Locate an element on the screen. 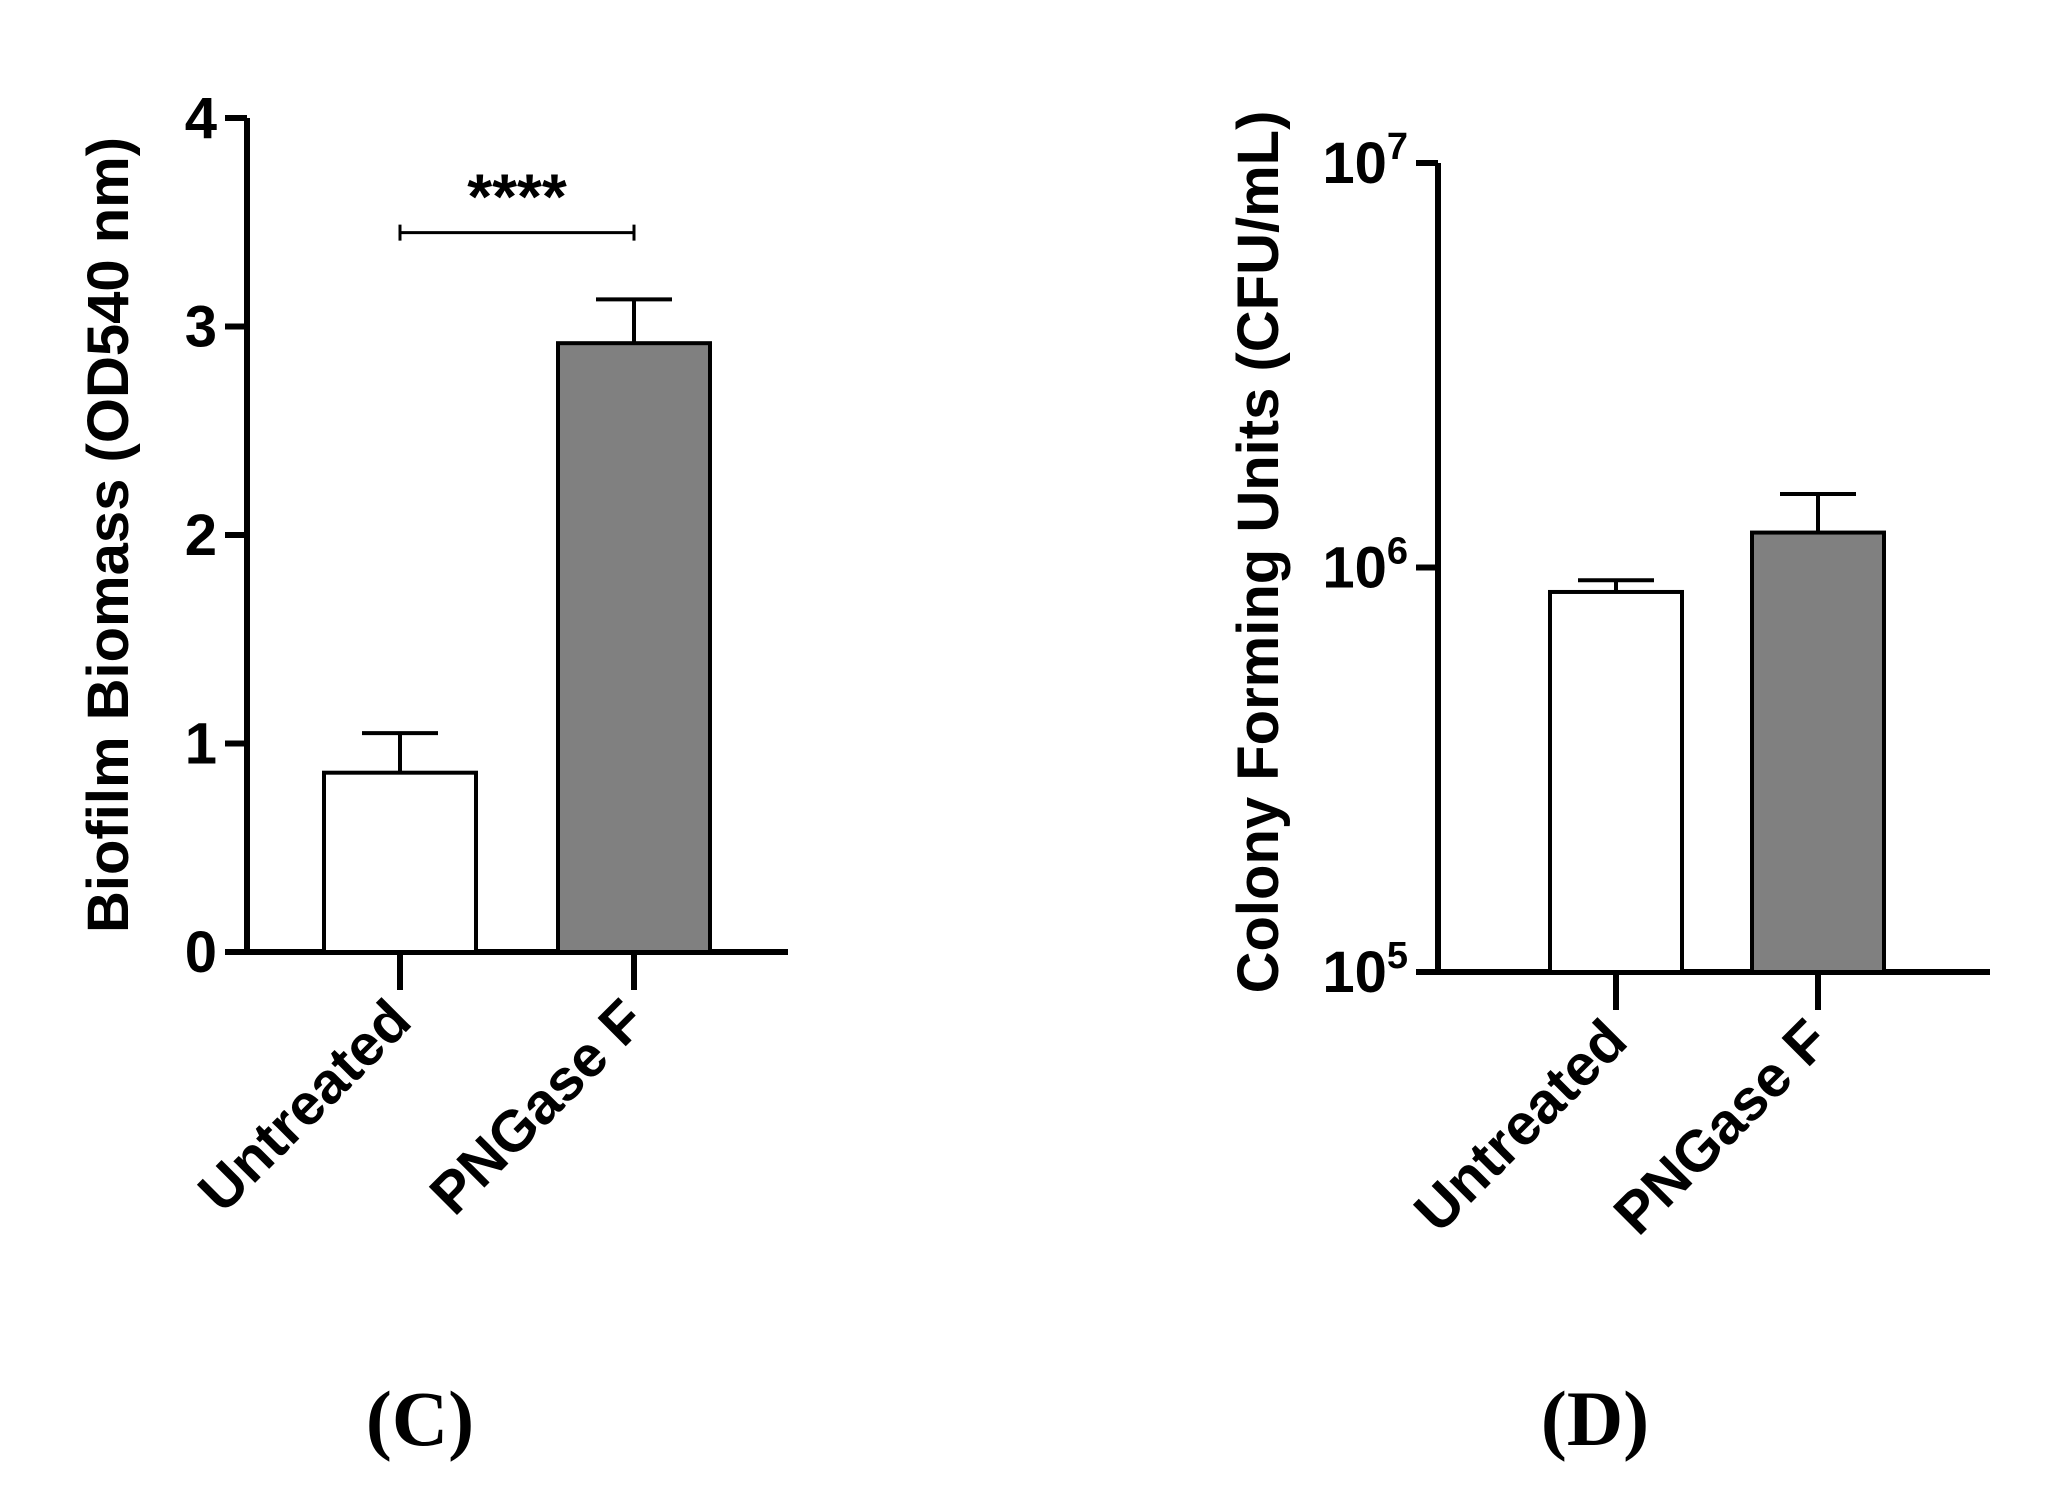 The height and width of the screenshot is (1490, 2054). c-y-tick-label: 4 is located at coordinates (201, 118).